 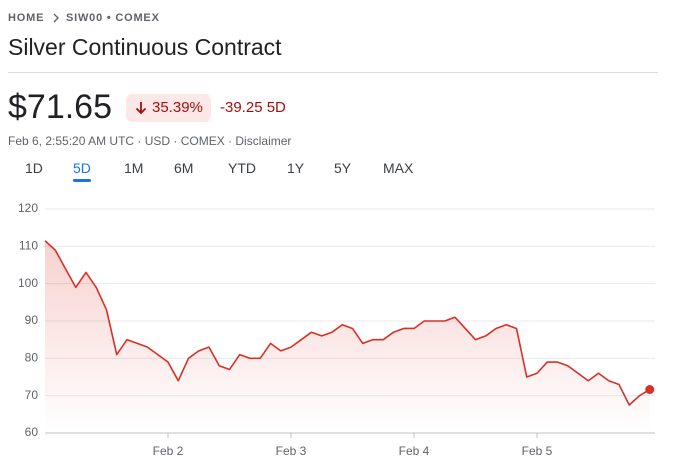 I want to click on chevron-icon, so click(x=56, y=18).